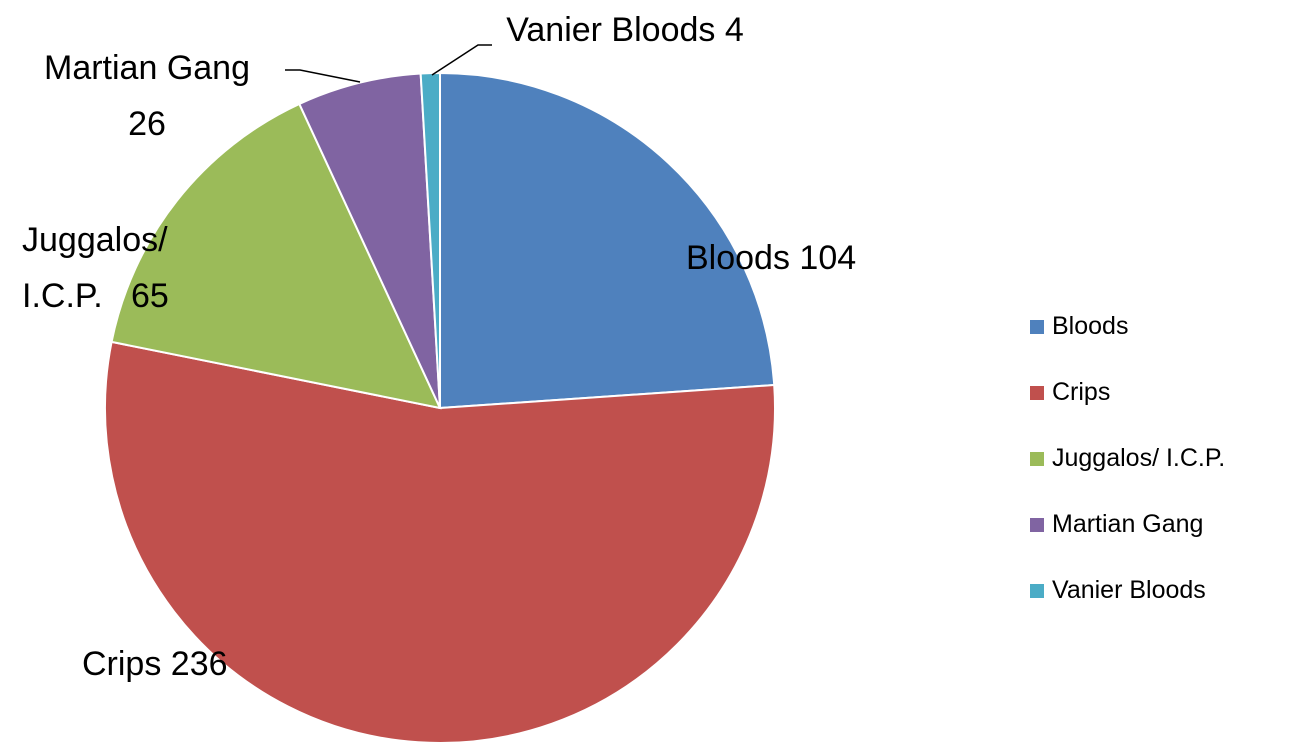 This screenshot has width=1291, height=744. What do you see at coordinates (1139, 458) in the screenshot?
I see `legend-label: Juggalos/ I.C.P.` at bounding box center [1139, 458].